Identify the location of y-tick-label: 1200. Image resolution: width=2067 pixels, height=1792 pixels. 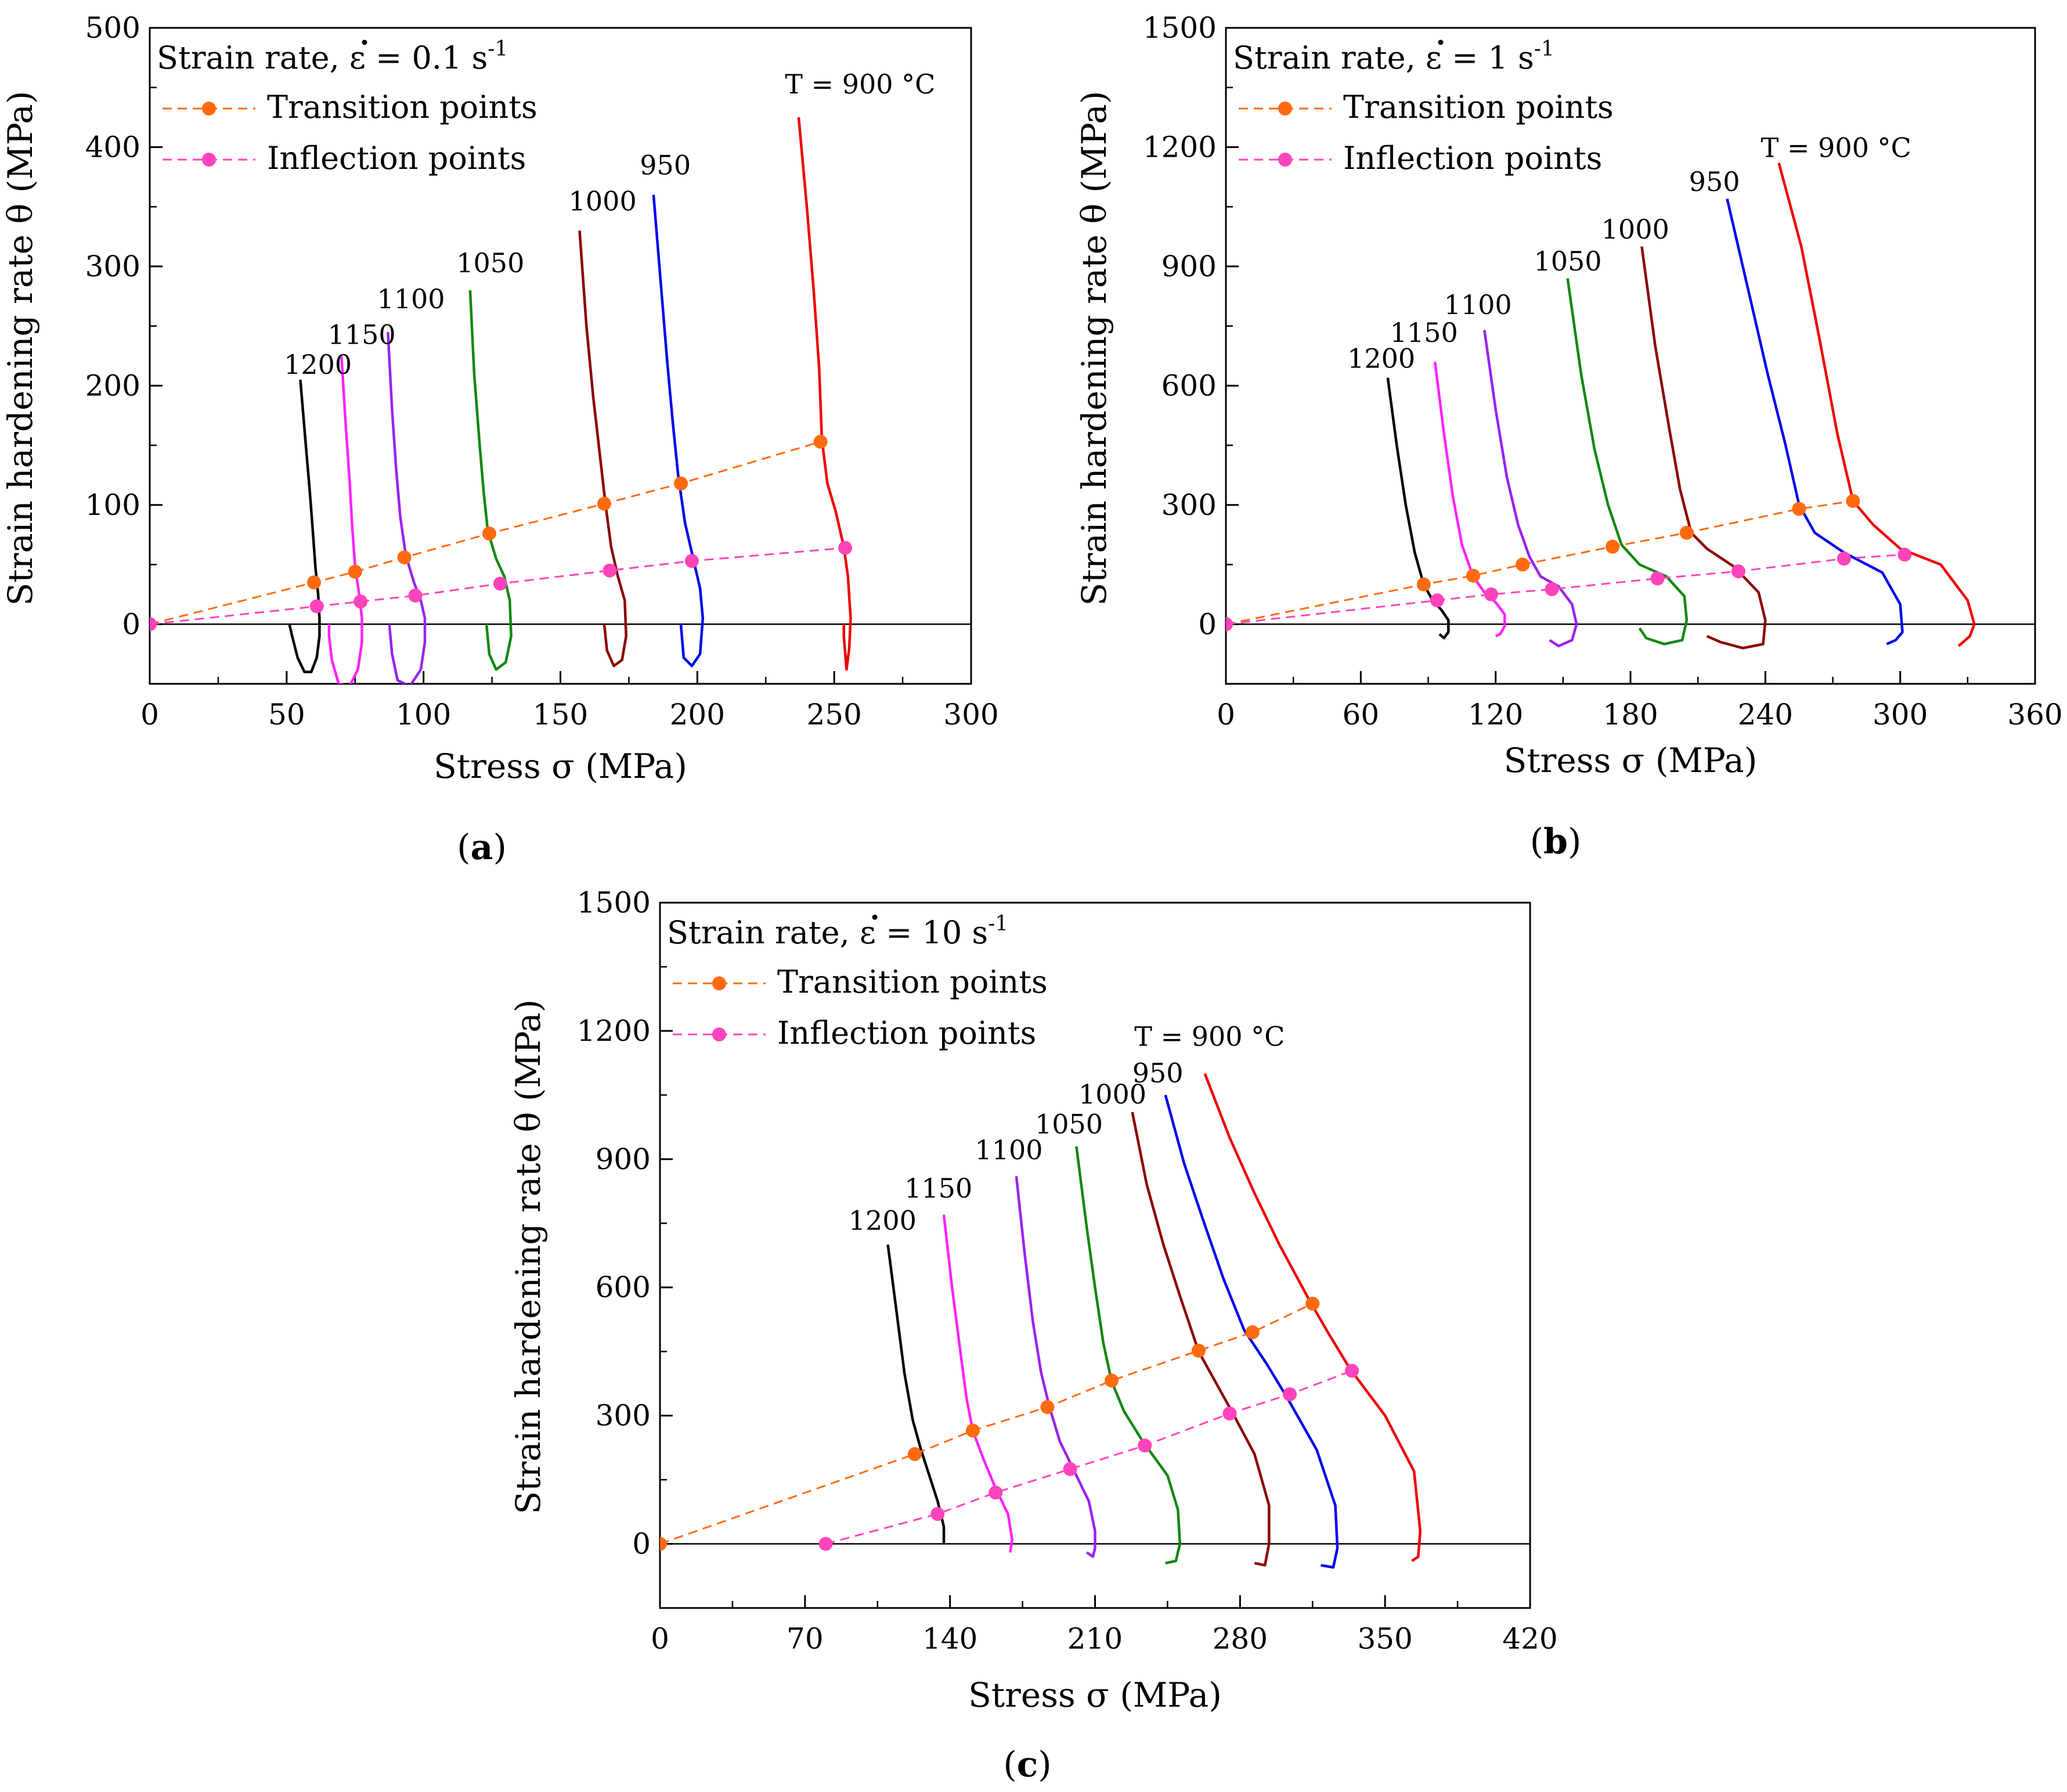
(614, 1031).